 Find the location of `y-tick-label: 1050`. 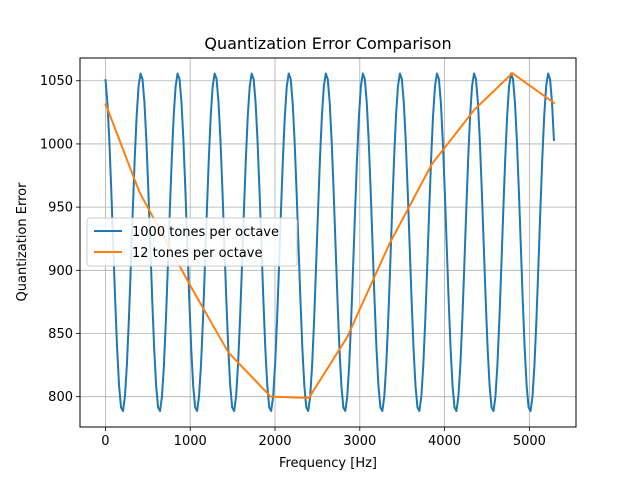

y-tick-label: 1050 is located at coordinates (56, 81).